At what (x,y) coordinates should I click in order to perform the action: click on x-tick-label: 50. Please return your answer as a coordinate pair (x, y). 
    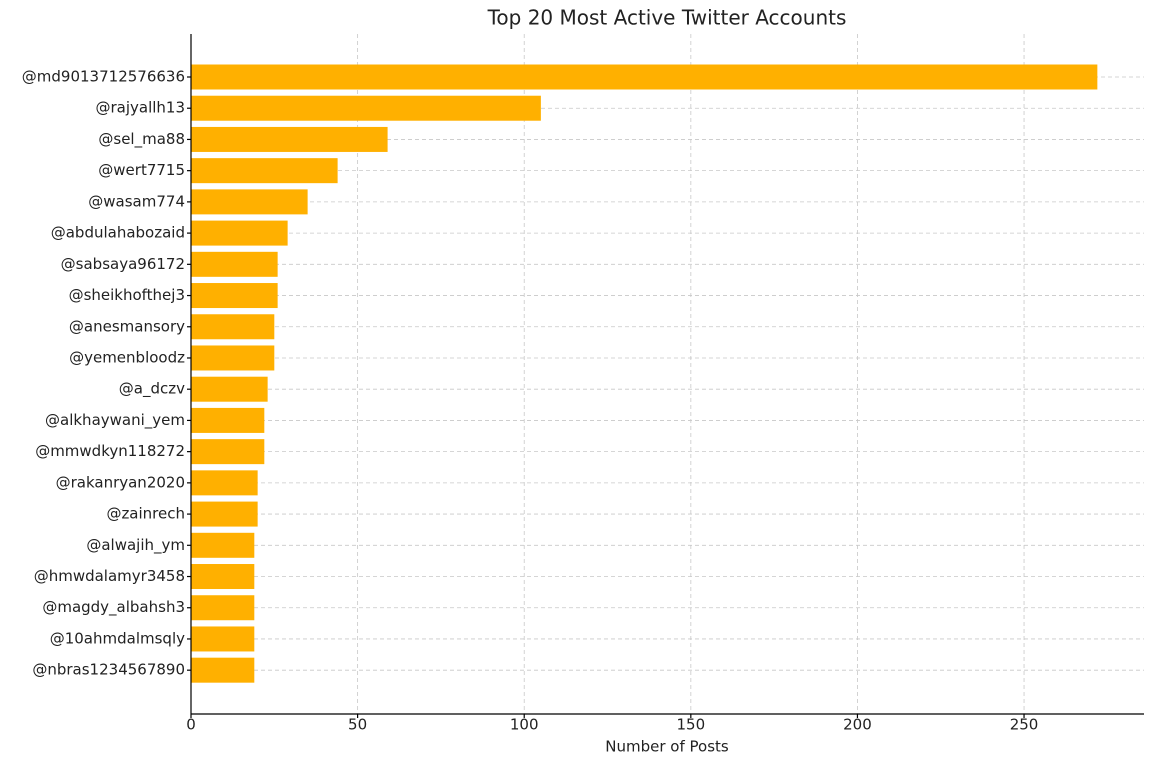
    Looking at the image, I should click on (357, 725).